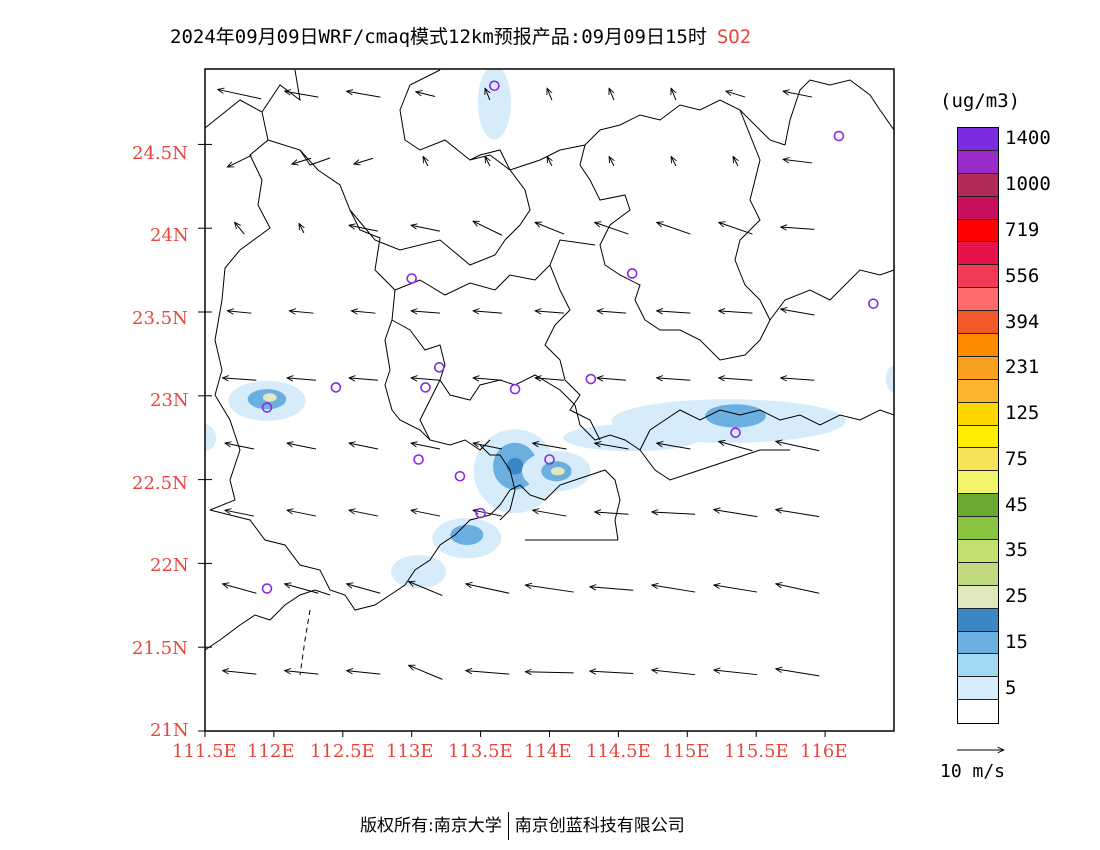 The image size is (1100, 850). What do you see at coordinates (1016, 458) in the screenshot?
I see `legend-label: 75` at bounding box center [1016, 458].